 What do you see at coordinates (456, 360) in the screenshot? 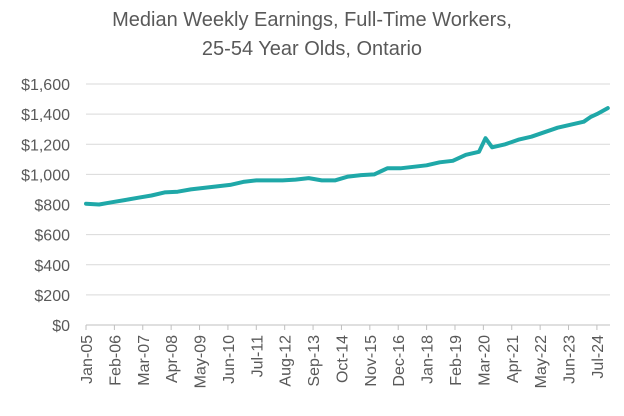
I see `x-tick-label: Feb-19` at bounding box center [456, 360].